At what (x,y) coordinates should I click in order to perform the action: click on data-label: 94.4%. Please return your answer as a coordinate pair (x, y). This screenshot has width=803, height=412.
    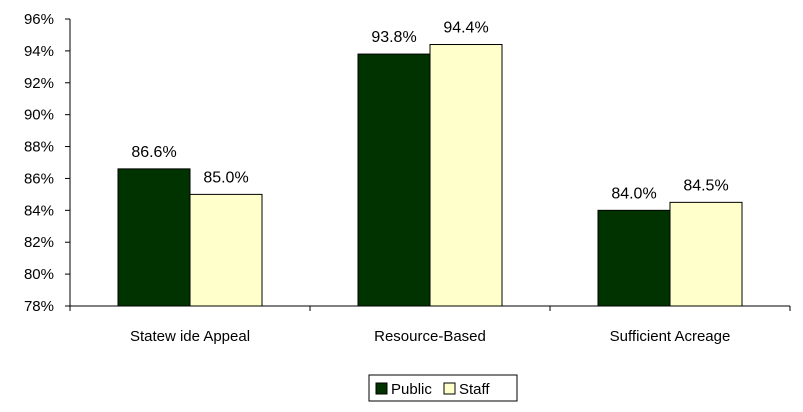
    Looking at the image, I should click on (465, 28).